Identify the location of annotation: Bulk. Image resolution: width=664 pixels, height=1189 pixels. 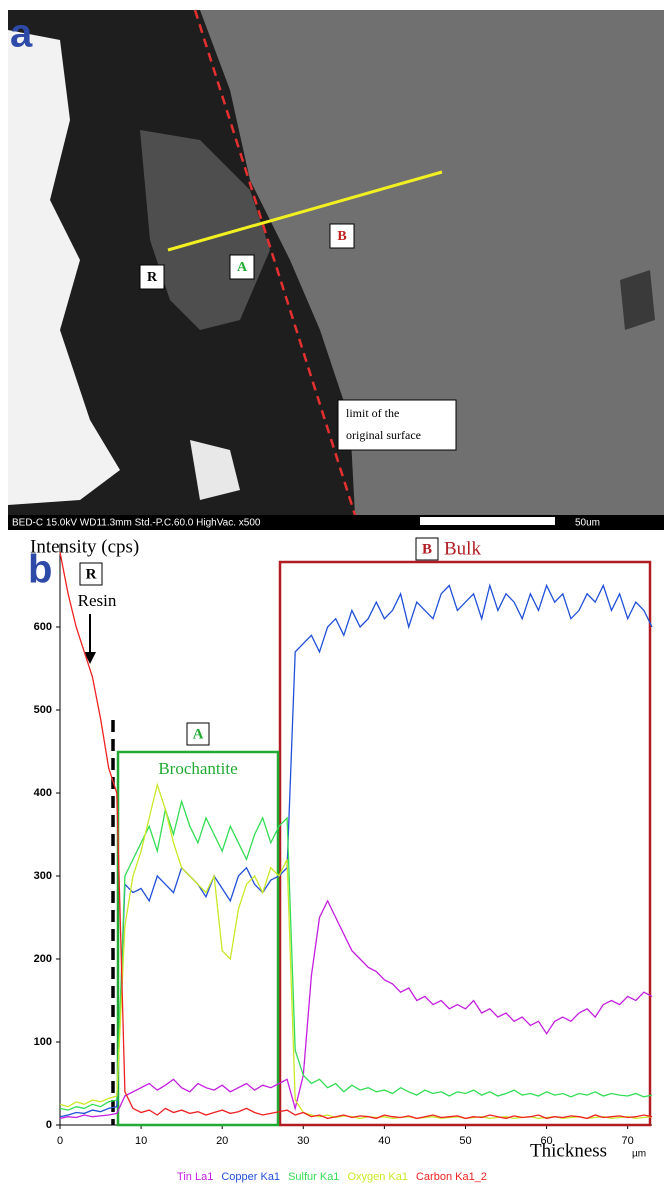
(462, 548).